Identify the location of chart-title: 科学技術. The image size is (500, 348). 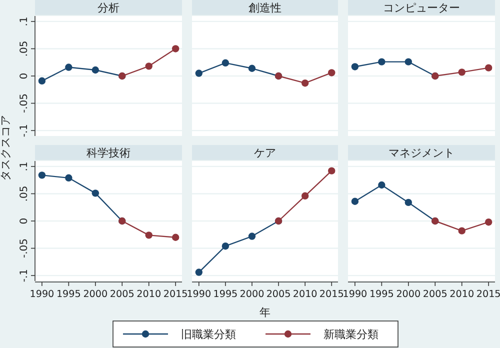
(108, 153).